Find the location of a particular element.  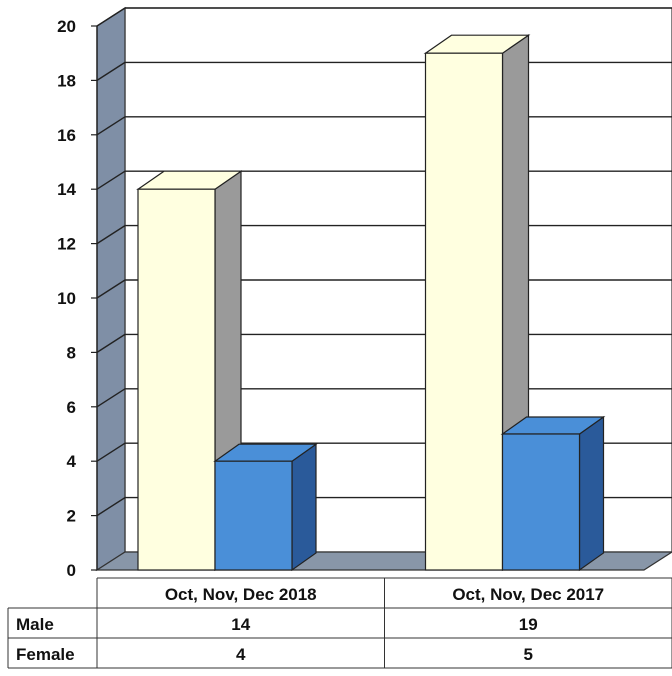

y-tick-label: 0 is located at coordinates (71, 570).